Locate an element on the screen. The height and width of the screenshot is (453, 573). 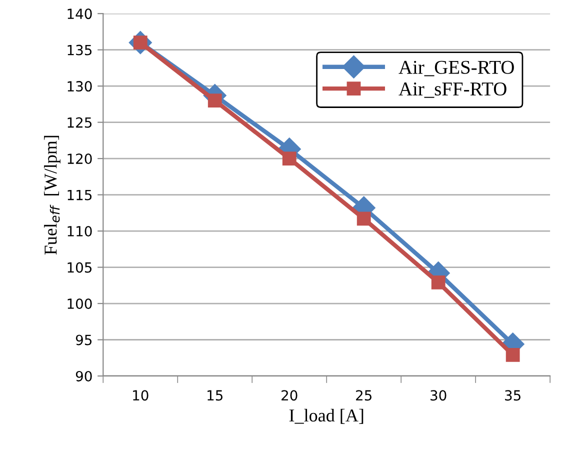
y-tick-label: 125 is located at coordinates (80, 122).